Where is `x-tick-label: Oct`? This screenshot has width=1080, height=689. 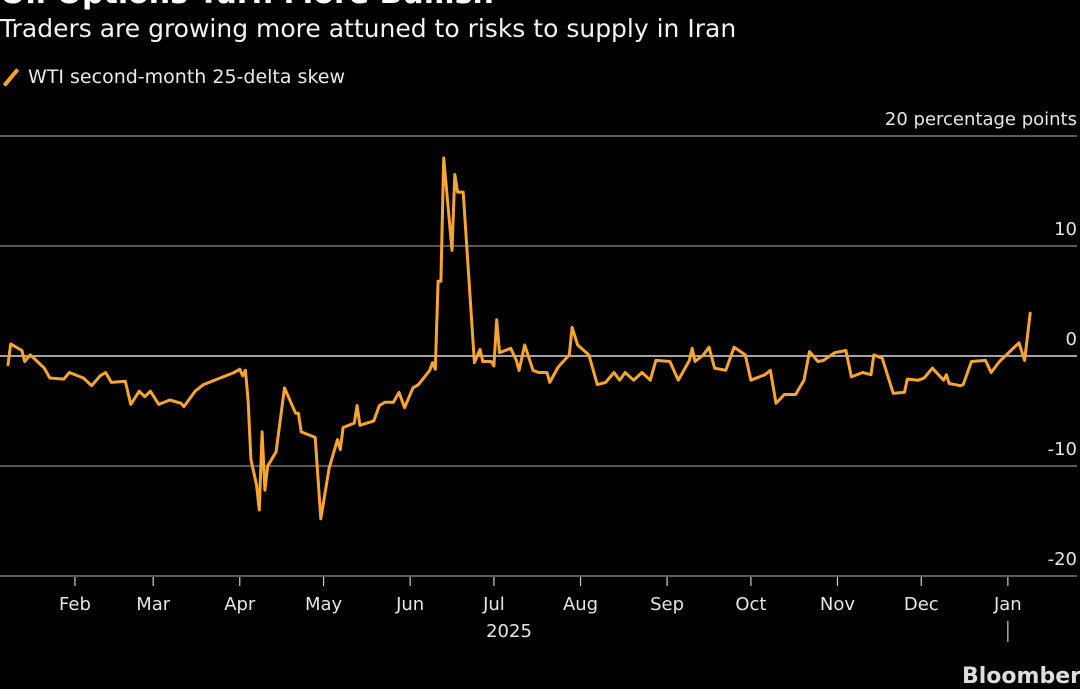
x-tick-label: Oct is located at coordinates (750, 604).